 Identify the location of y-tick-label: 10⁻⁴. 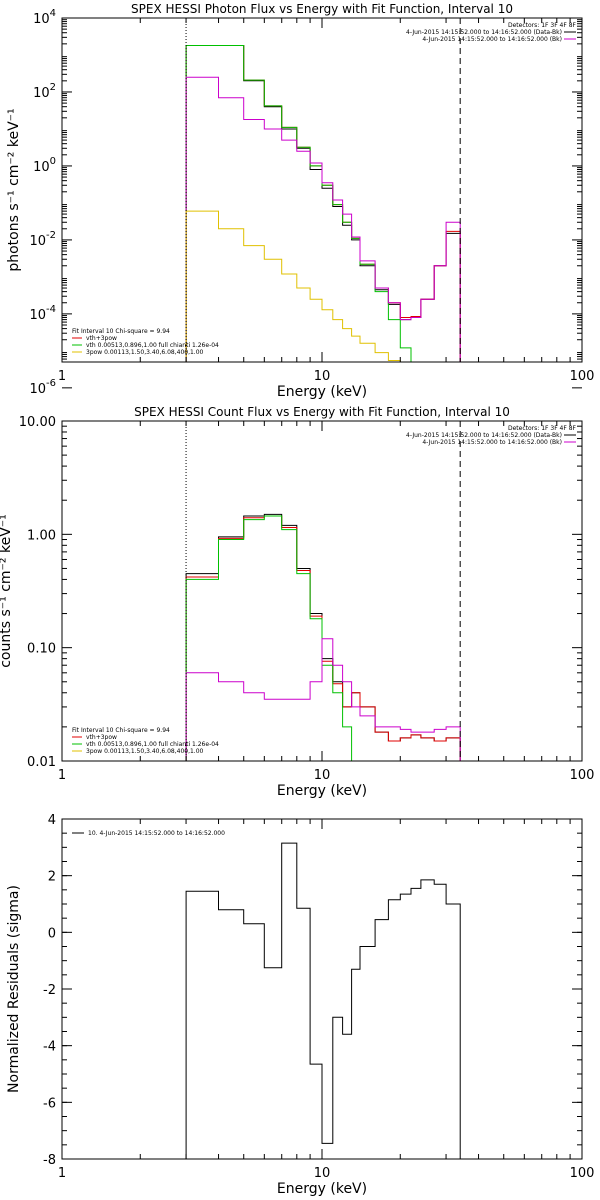
(42, 313).